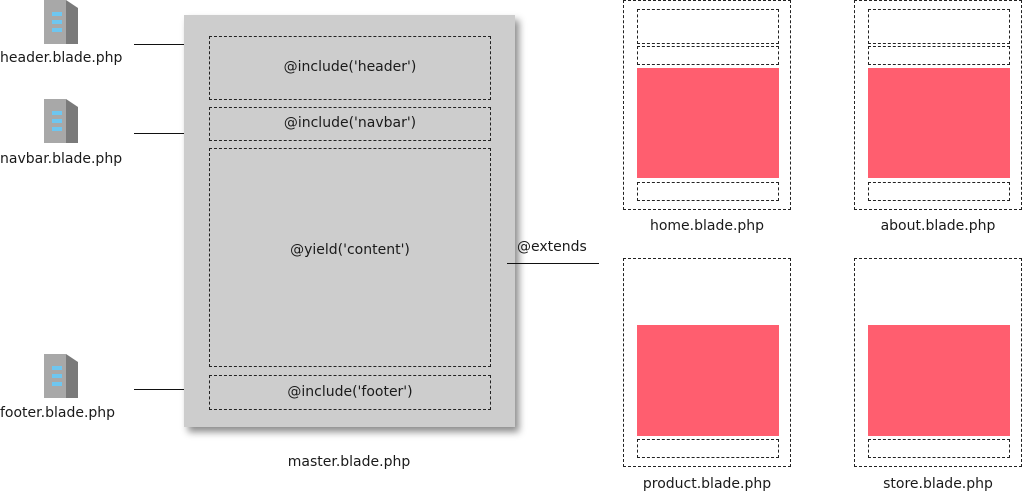  What do you see at coordinates (707, 226) in the screenshot?
I see `home-page-label: home.blade.php` at bounding box center [707, 226].